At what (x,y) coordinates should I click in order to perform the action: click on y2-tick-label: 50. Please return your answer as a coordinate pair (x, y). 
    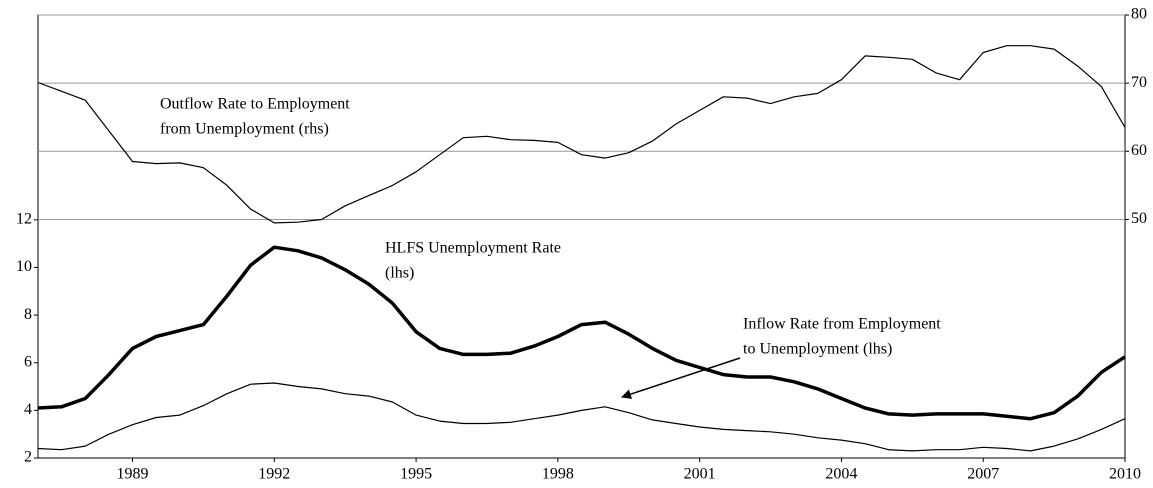
    Looking at the image, I should click on (1139, 218).